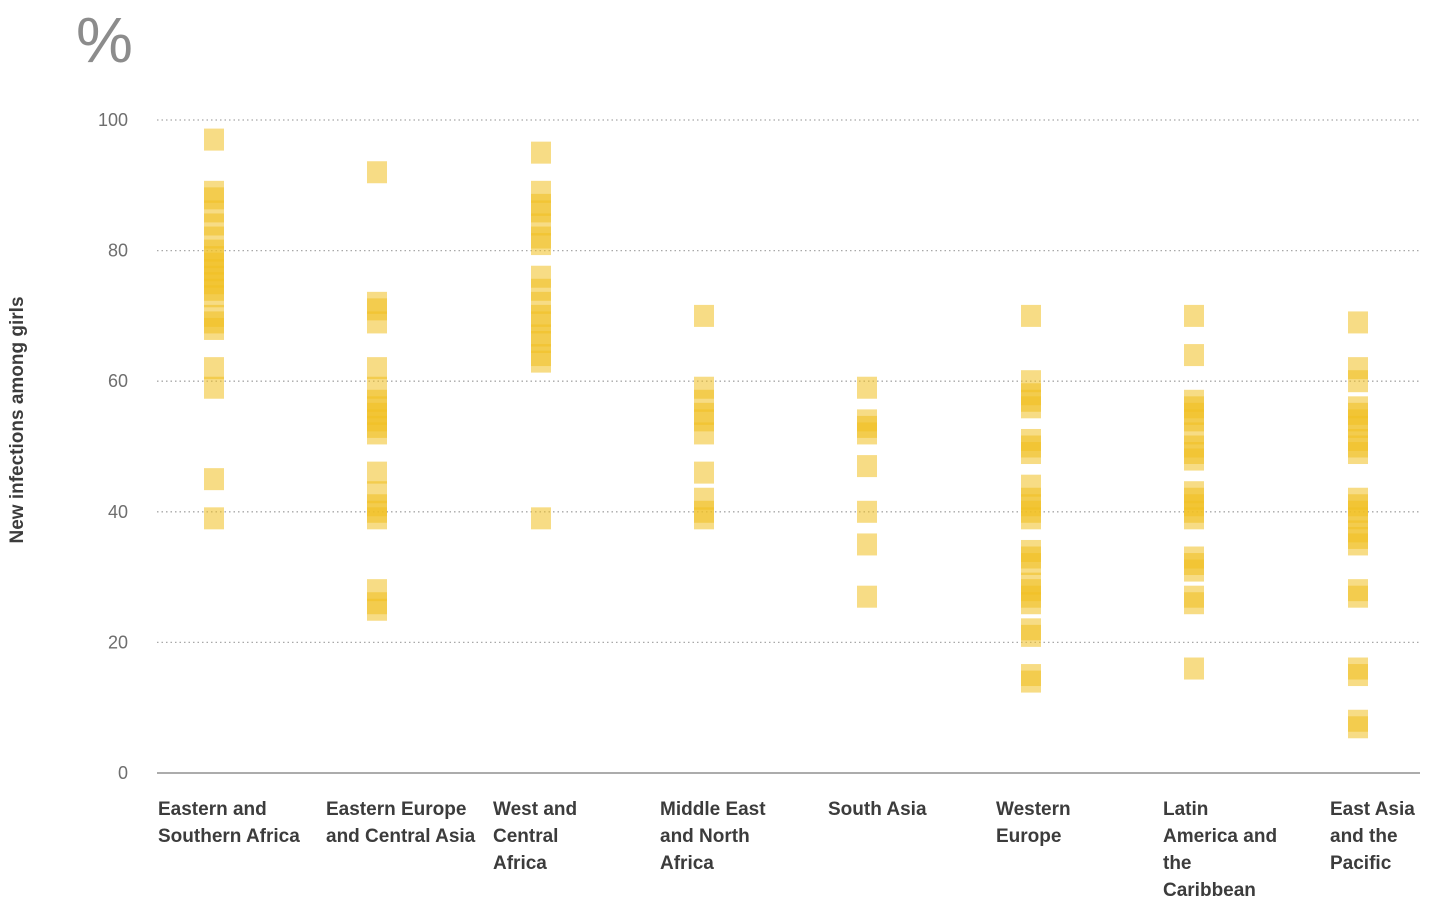 Image resolution: width=1450 pixels, height=904 pixels. What do you see at coordinates (118, 381) in the screenshot?
I see `y-tick-label: 60` at bounding box center [118, 381].